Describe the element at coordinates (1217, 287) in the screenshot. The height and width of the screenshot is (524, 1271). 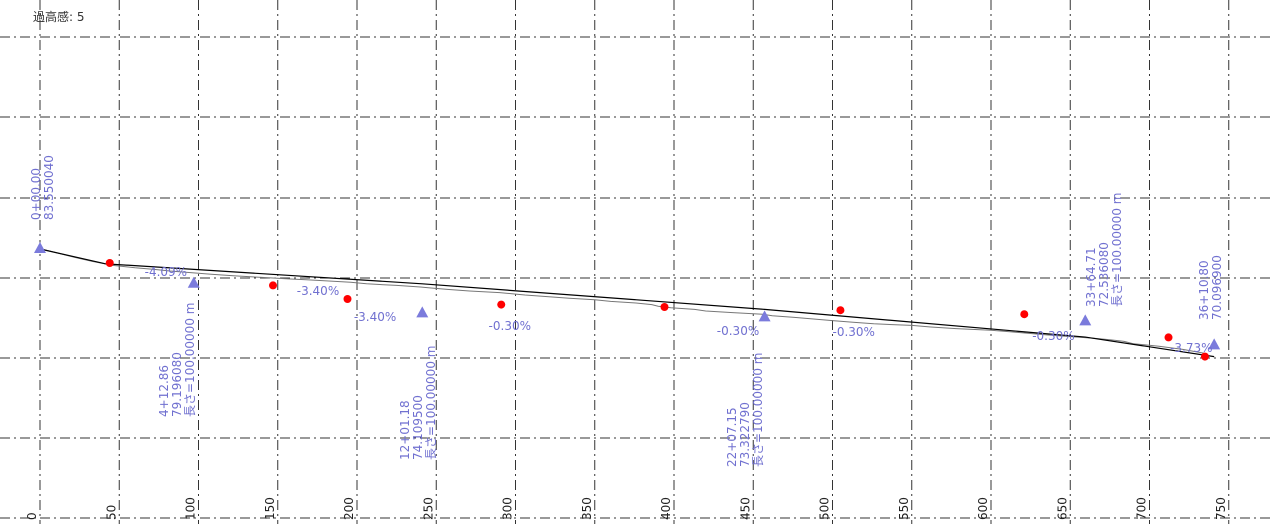
I see `station-label-line: 70.096900` at that location.